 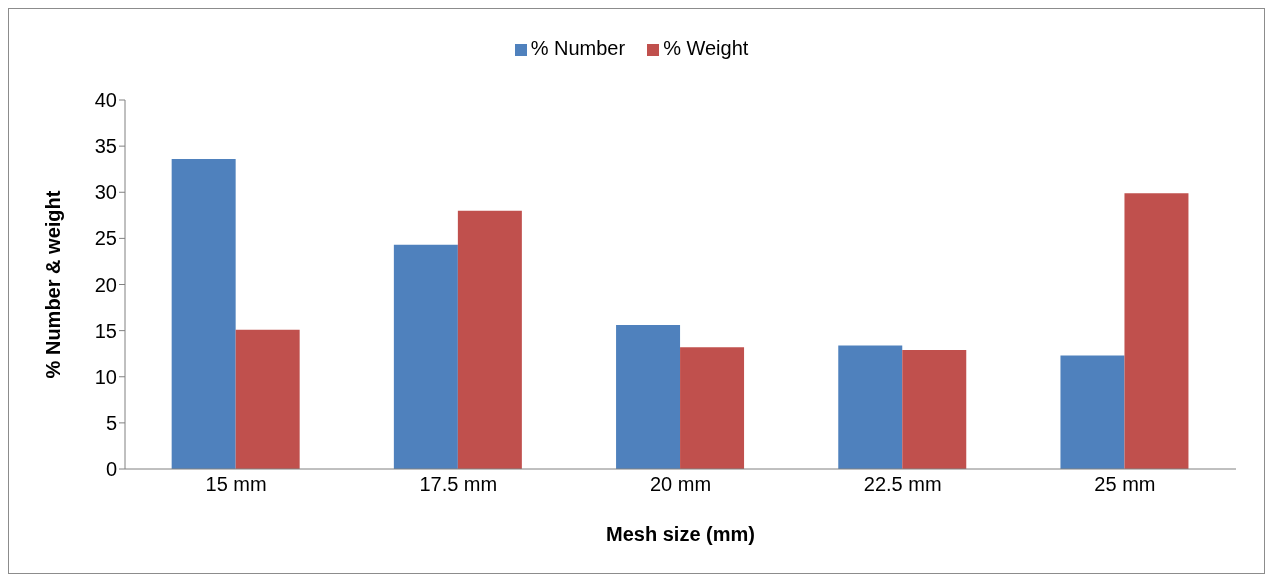 What do you see at coordinates (680, 484) in the screenshot?
I see `x-tick-label: 20 mm` at bounding box center [680, 484].